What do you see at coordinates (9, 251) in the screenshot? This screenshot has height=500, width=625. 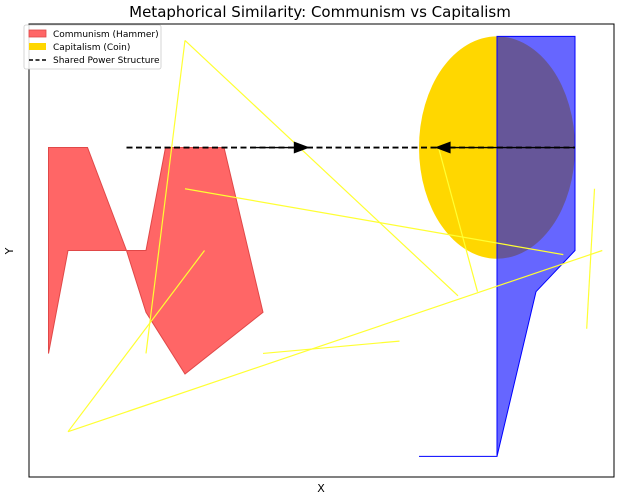 I see `y-axis-label: Y` at bounding box center [9, 251].